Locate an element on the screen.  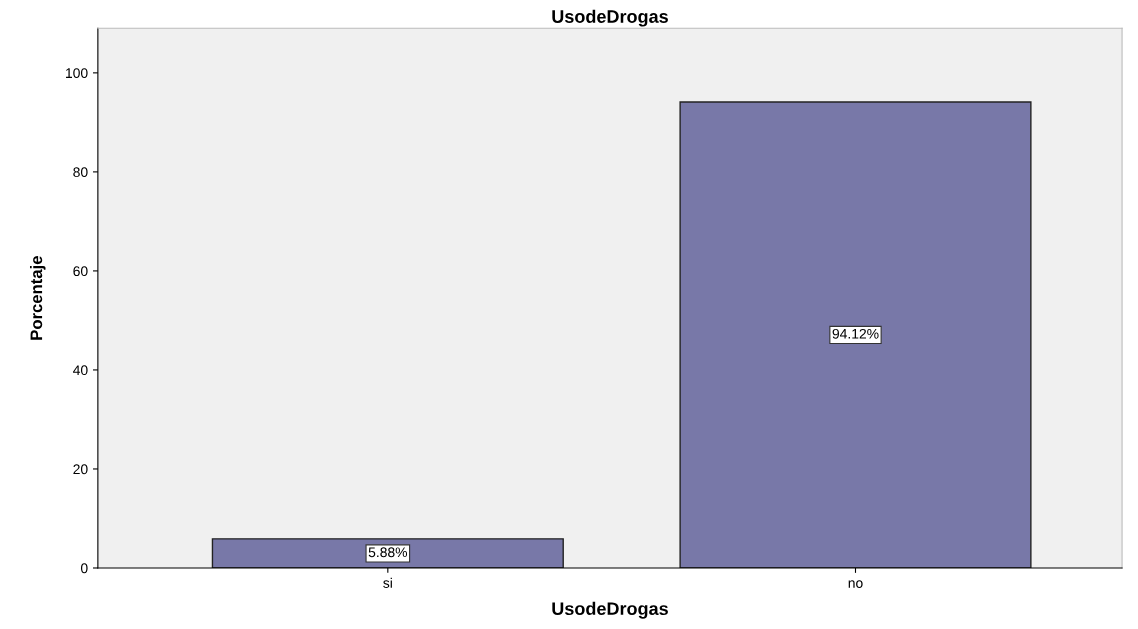
y-axis-title: Porcentaje is located at coordinates (37, 298).